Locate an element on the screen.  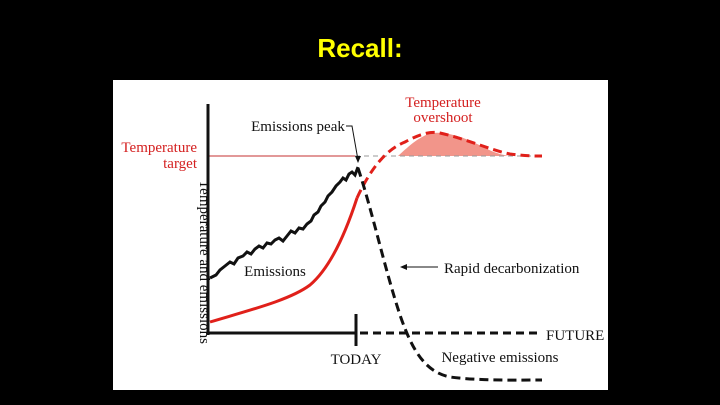
peak-label: Emissions peak is located at coordinates (298, 127).